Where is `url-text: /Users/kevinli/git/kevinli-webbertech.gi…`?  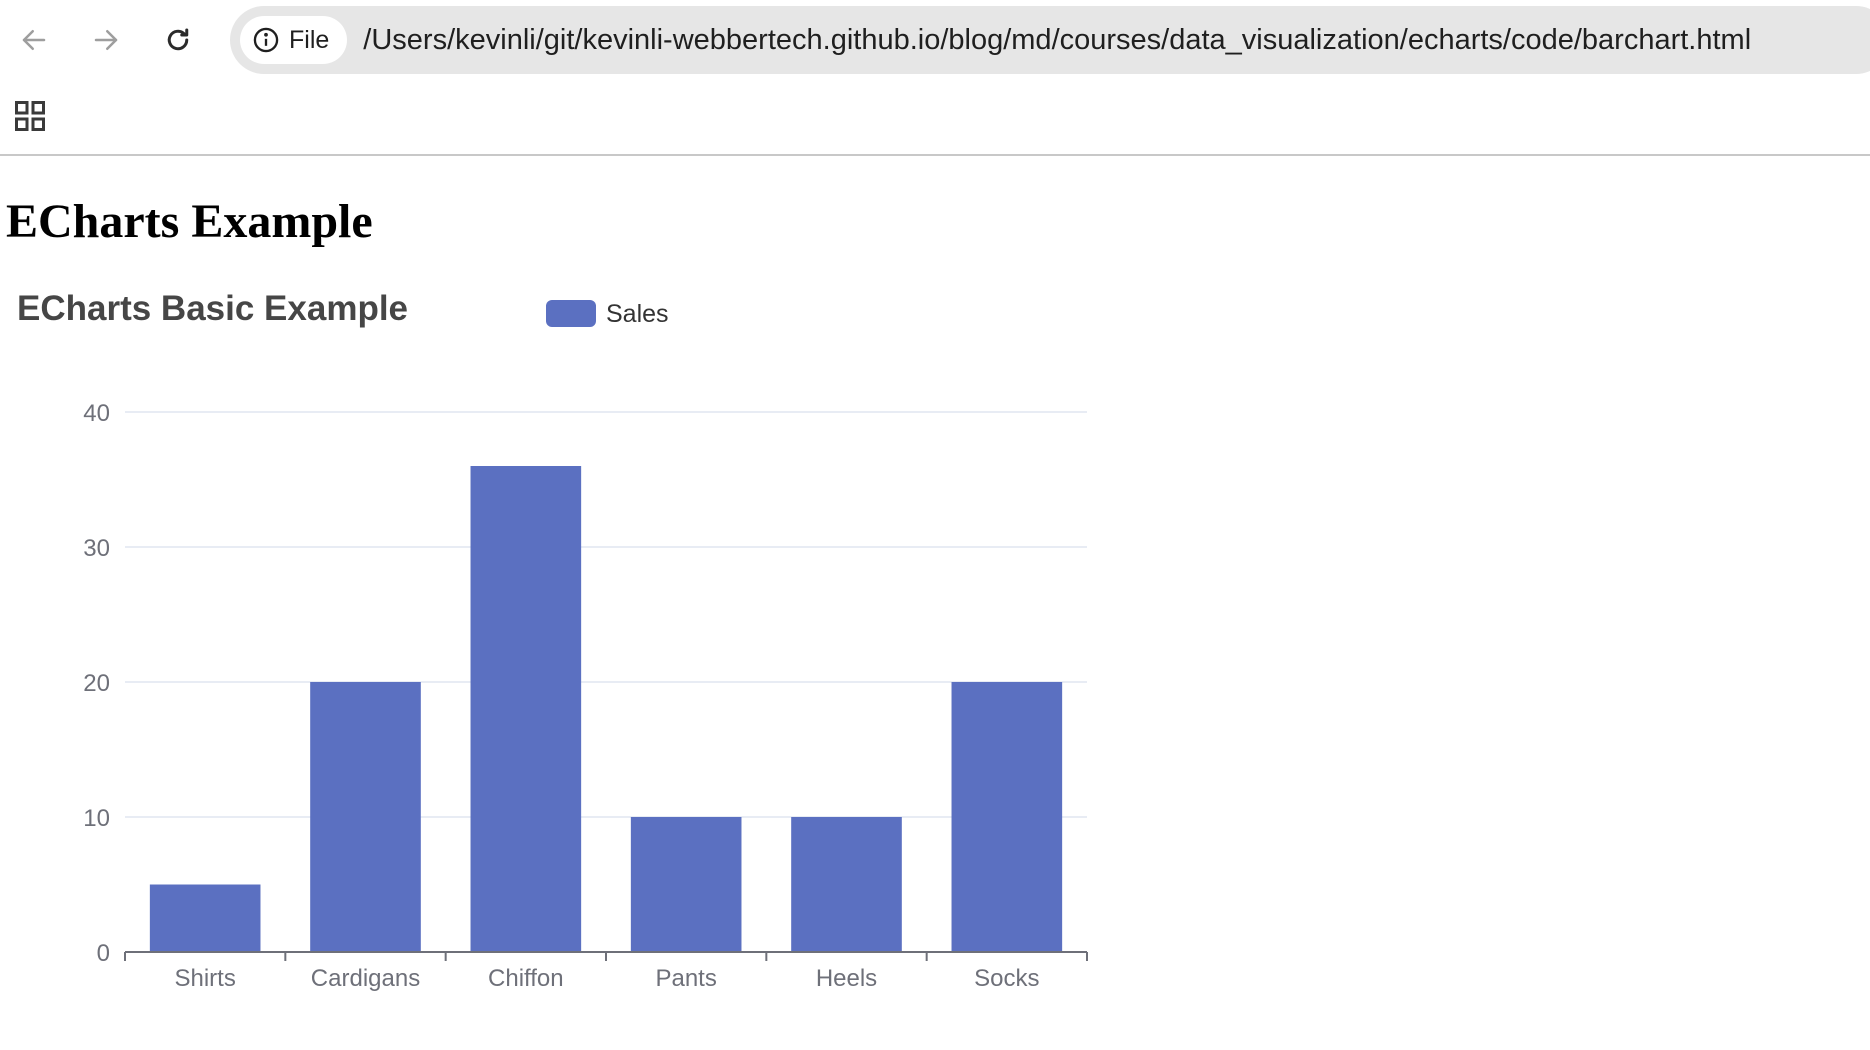 url-text: /Users/kevinli/git/kevinli-webbertech.gi… is located at coordinates (1057, 39).